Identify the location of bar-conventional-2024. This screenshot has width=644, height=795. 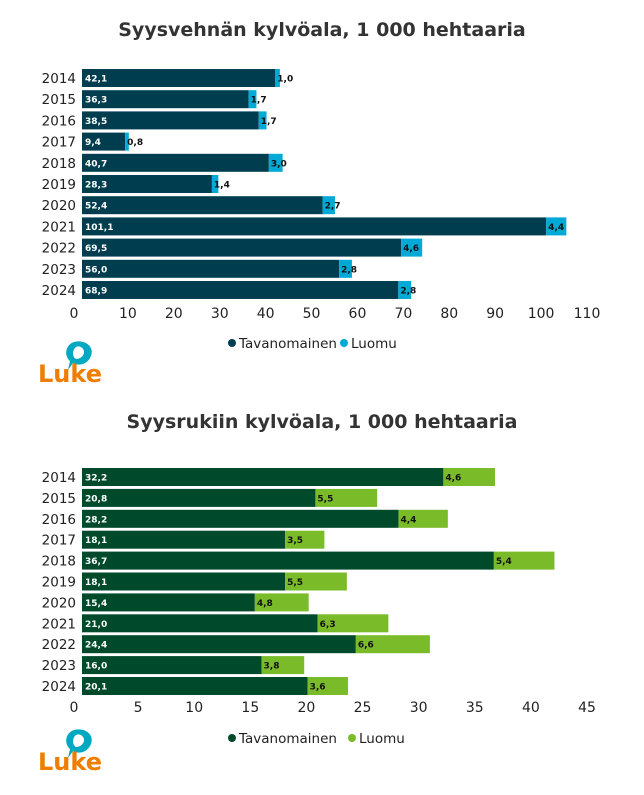
(195, 686).